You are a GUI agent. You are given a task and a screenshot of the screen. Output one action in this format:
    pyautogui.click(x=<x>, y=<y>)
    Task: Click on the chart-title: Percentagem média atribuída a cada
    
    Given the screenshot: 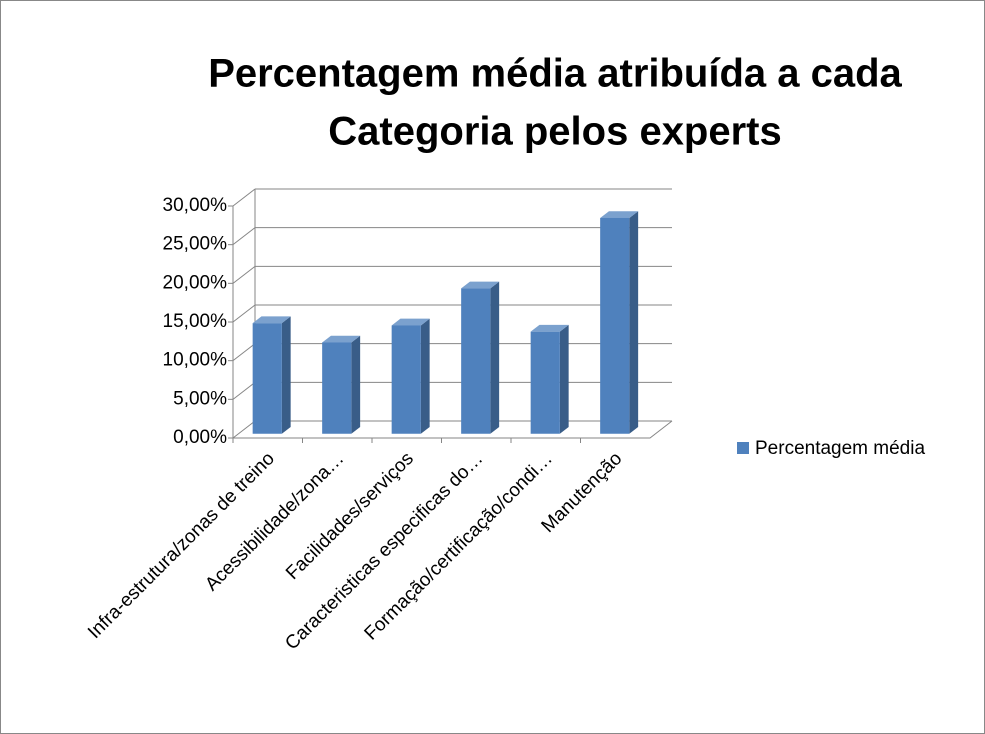 What is the action you would take?
    pyautogui.click(x=555, y=74)
    